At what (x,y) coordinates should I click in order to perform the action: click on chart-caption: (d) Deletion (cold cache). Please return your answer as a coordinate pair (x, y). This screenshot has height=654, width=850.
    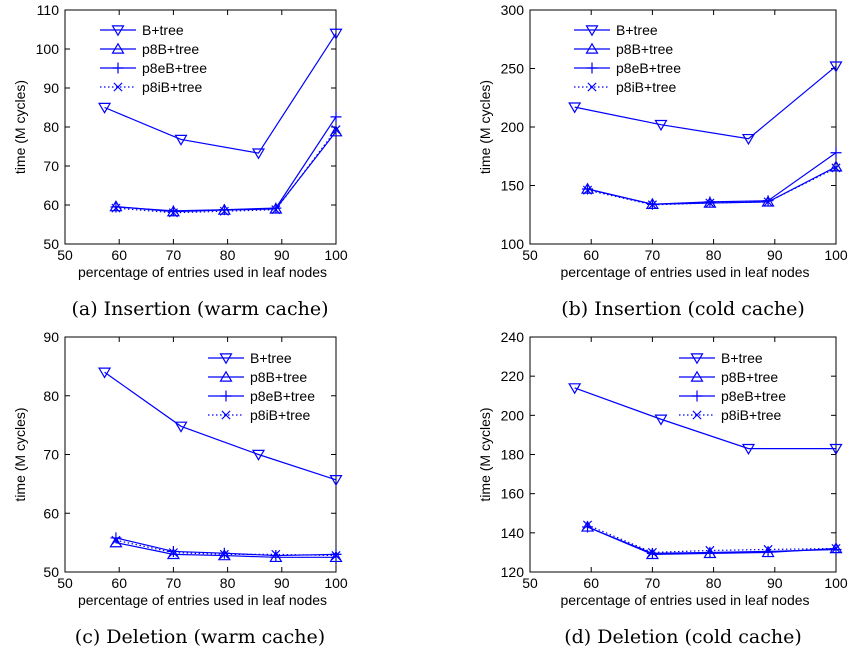
    Looking at the image, I should click on (683, 637).